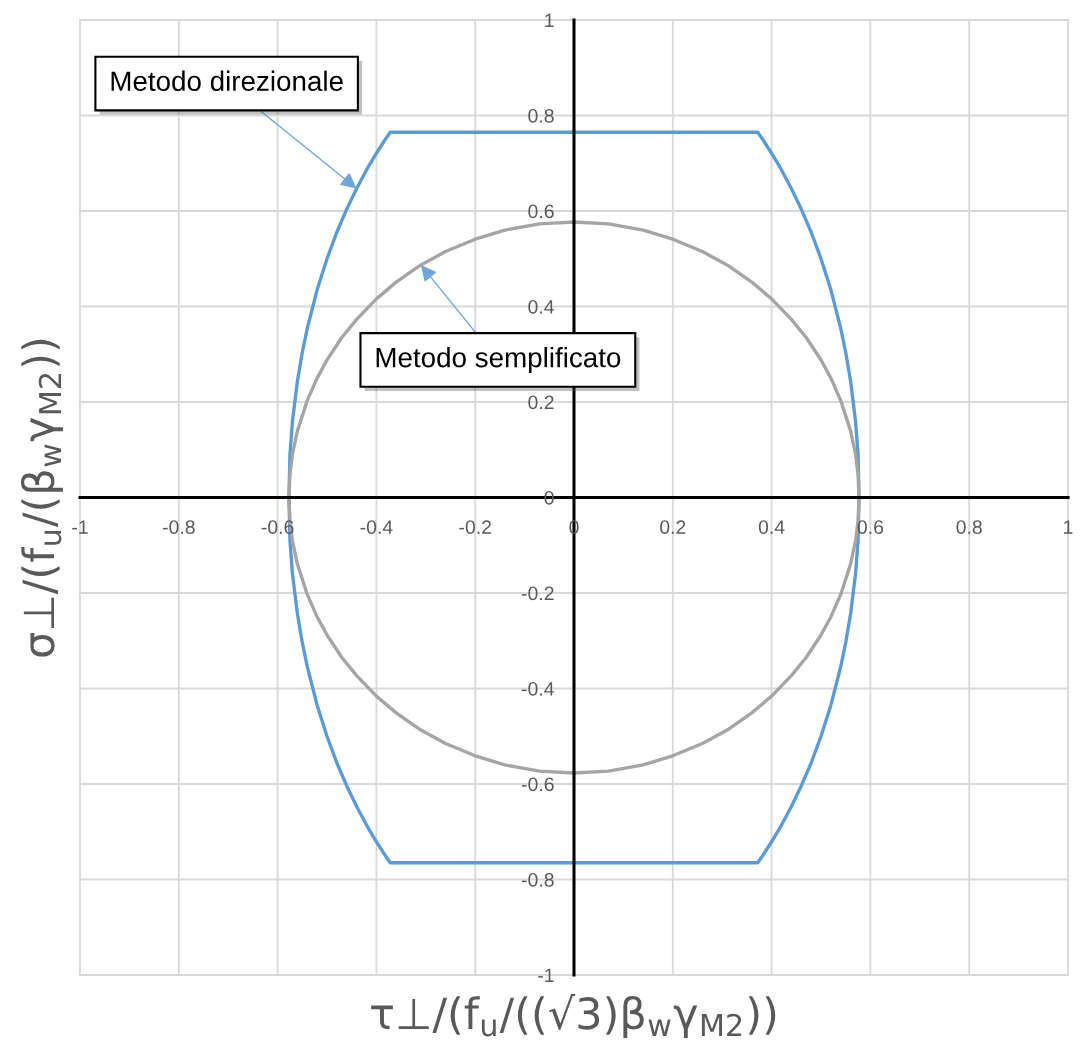  I want to click on x-tick-label: 1, so click(1068, 527).